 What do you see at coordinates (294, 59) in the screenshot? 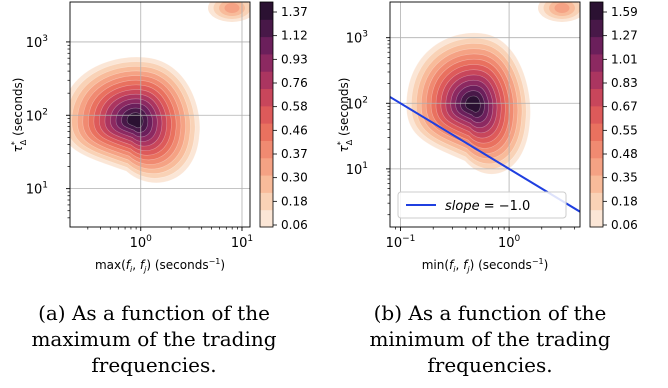
I see `colorbar-tick-label: 0.93` at bounding box center [294, 59].